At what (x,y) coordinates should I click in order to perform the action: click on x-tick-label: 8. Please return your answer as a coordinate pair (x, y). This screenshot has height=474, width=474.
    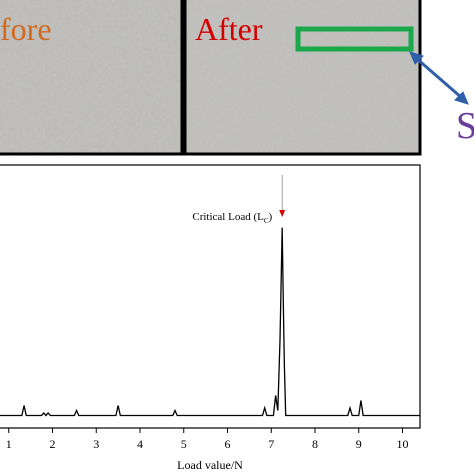
    Looking at the image, I should click on (315, 444).